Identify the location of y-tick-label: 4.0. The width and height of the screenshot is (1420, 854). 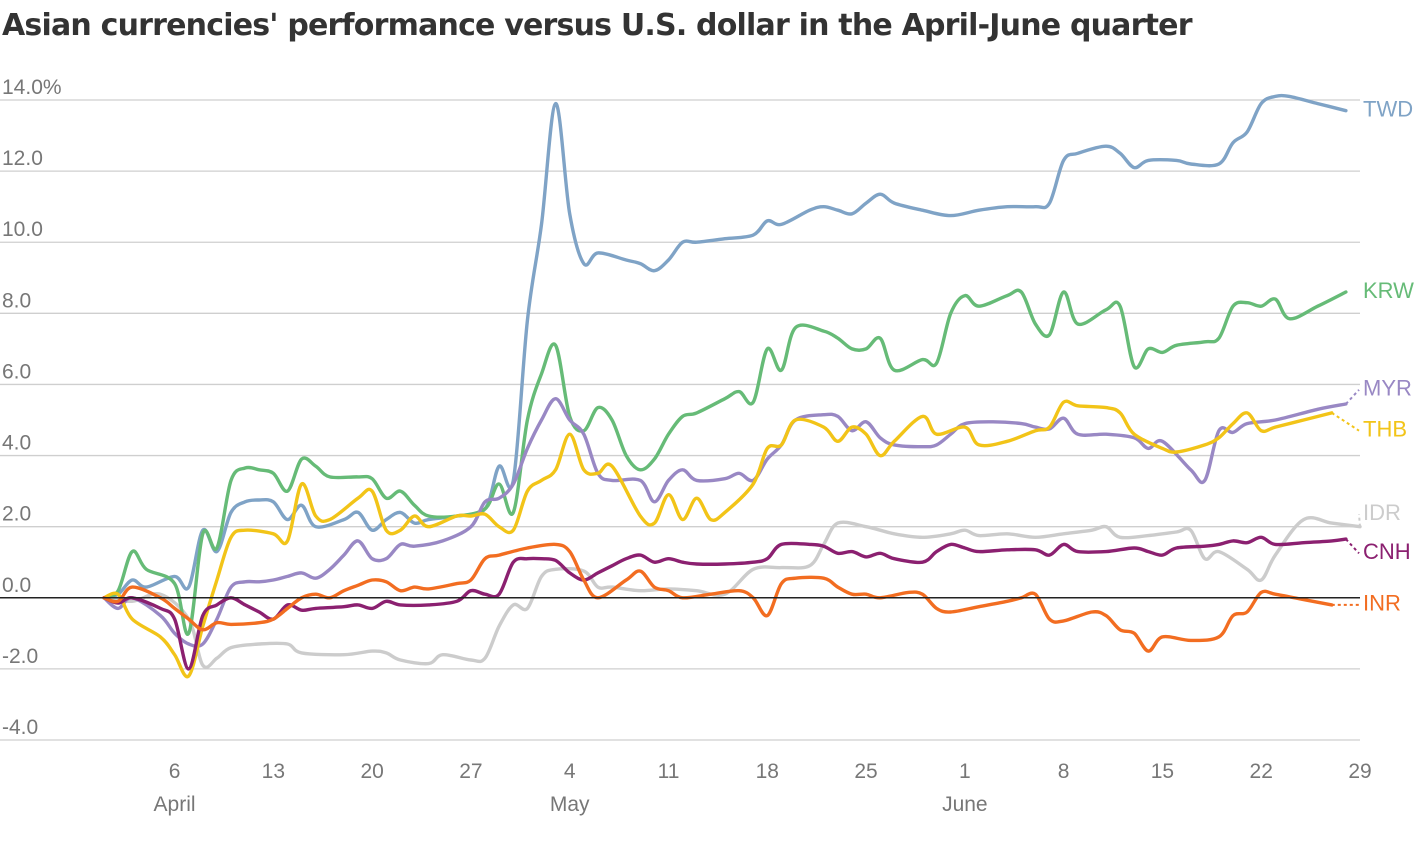
(16, 443).